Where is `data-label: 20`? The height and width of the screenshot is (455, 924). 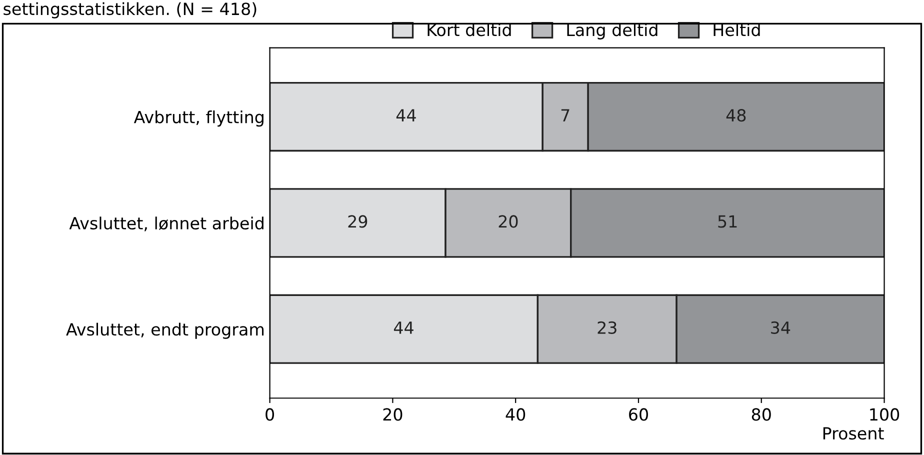 data-label: 20 is located at coordinates (508, 221).